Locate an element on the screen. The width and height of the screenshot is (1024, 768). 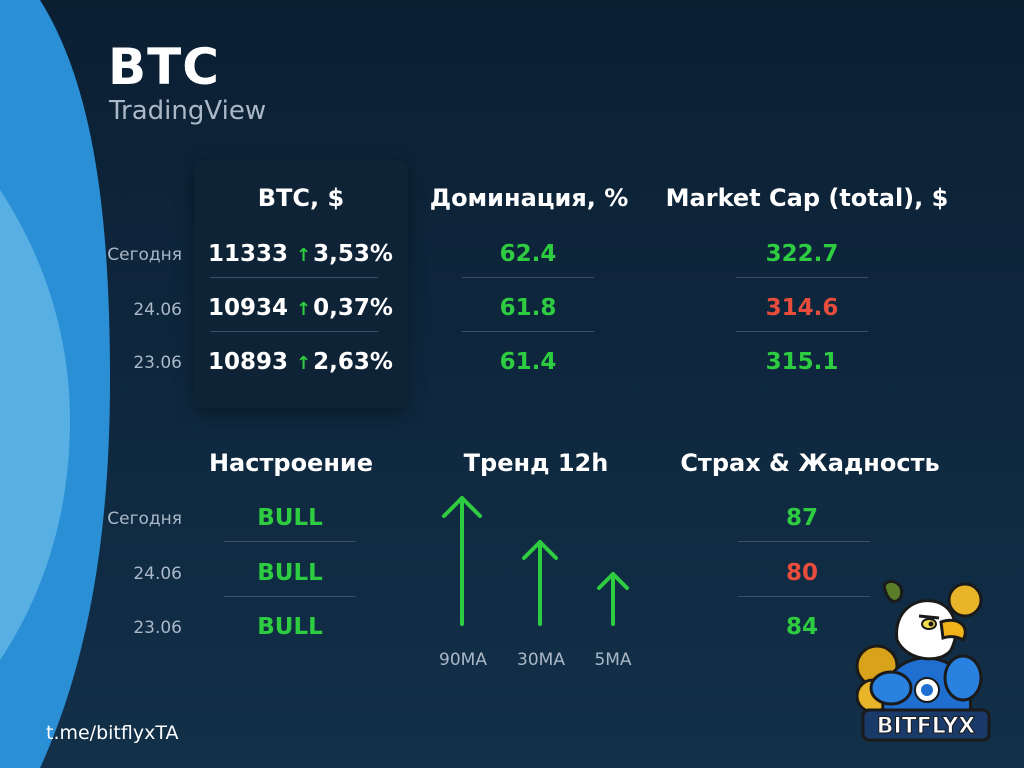
btc-price: 10934 is located at coordinates (248, 308).